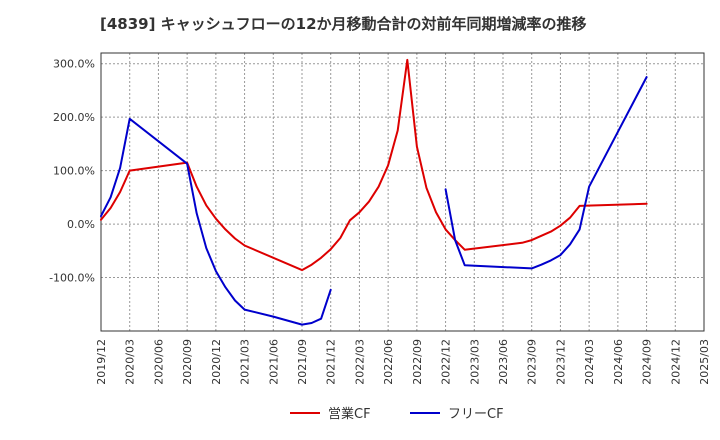  What do you see at coordinates (216, 362) in the screenshot?
I see `x-tick-label: 2020/12` at bounding box center [216, 362].